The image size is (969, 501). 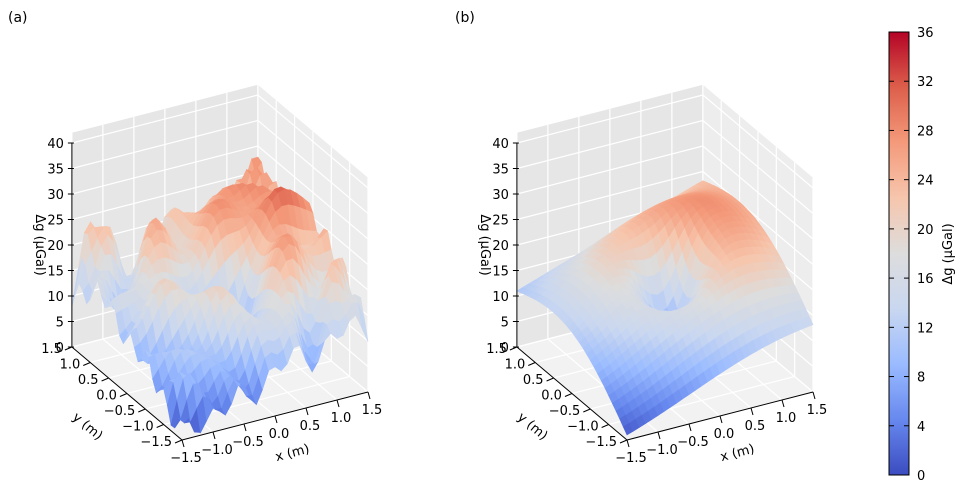 I want to click on colorbar-tick-label: 12, so click(x=925, y=328).